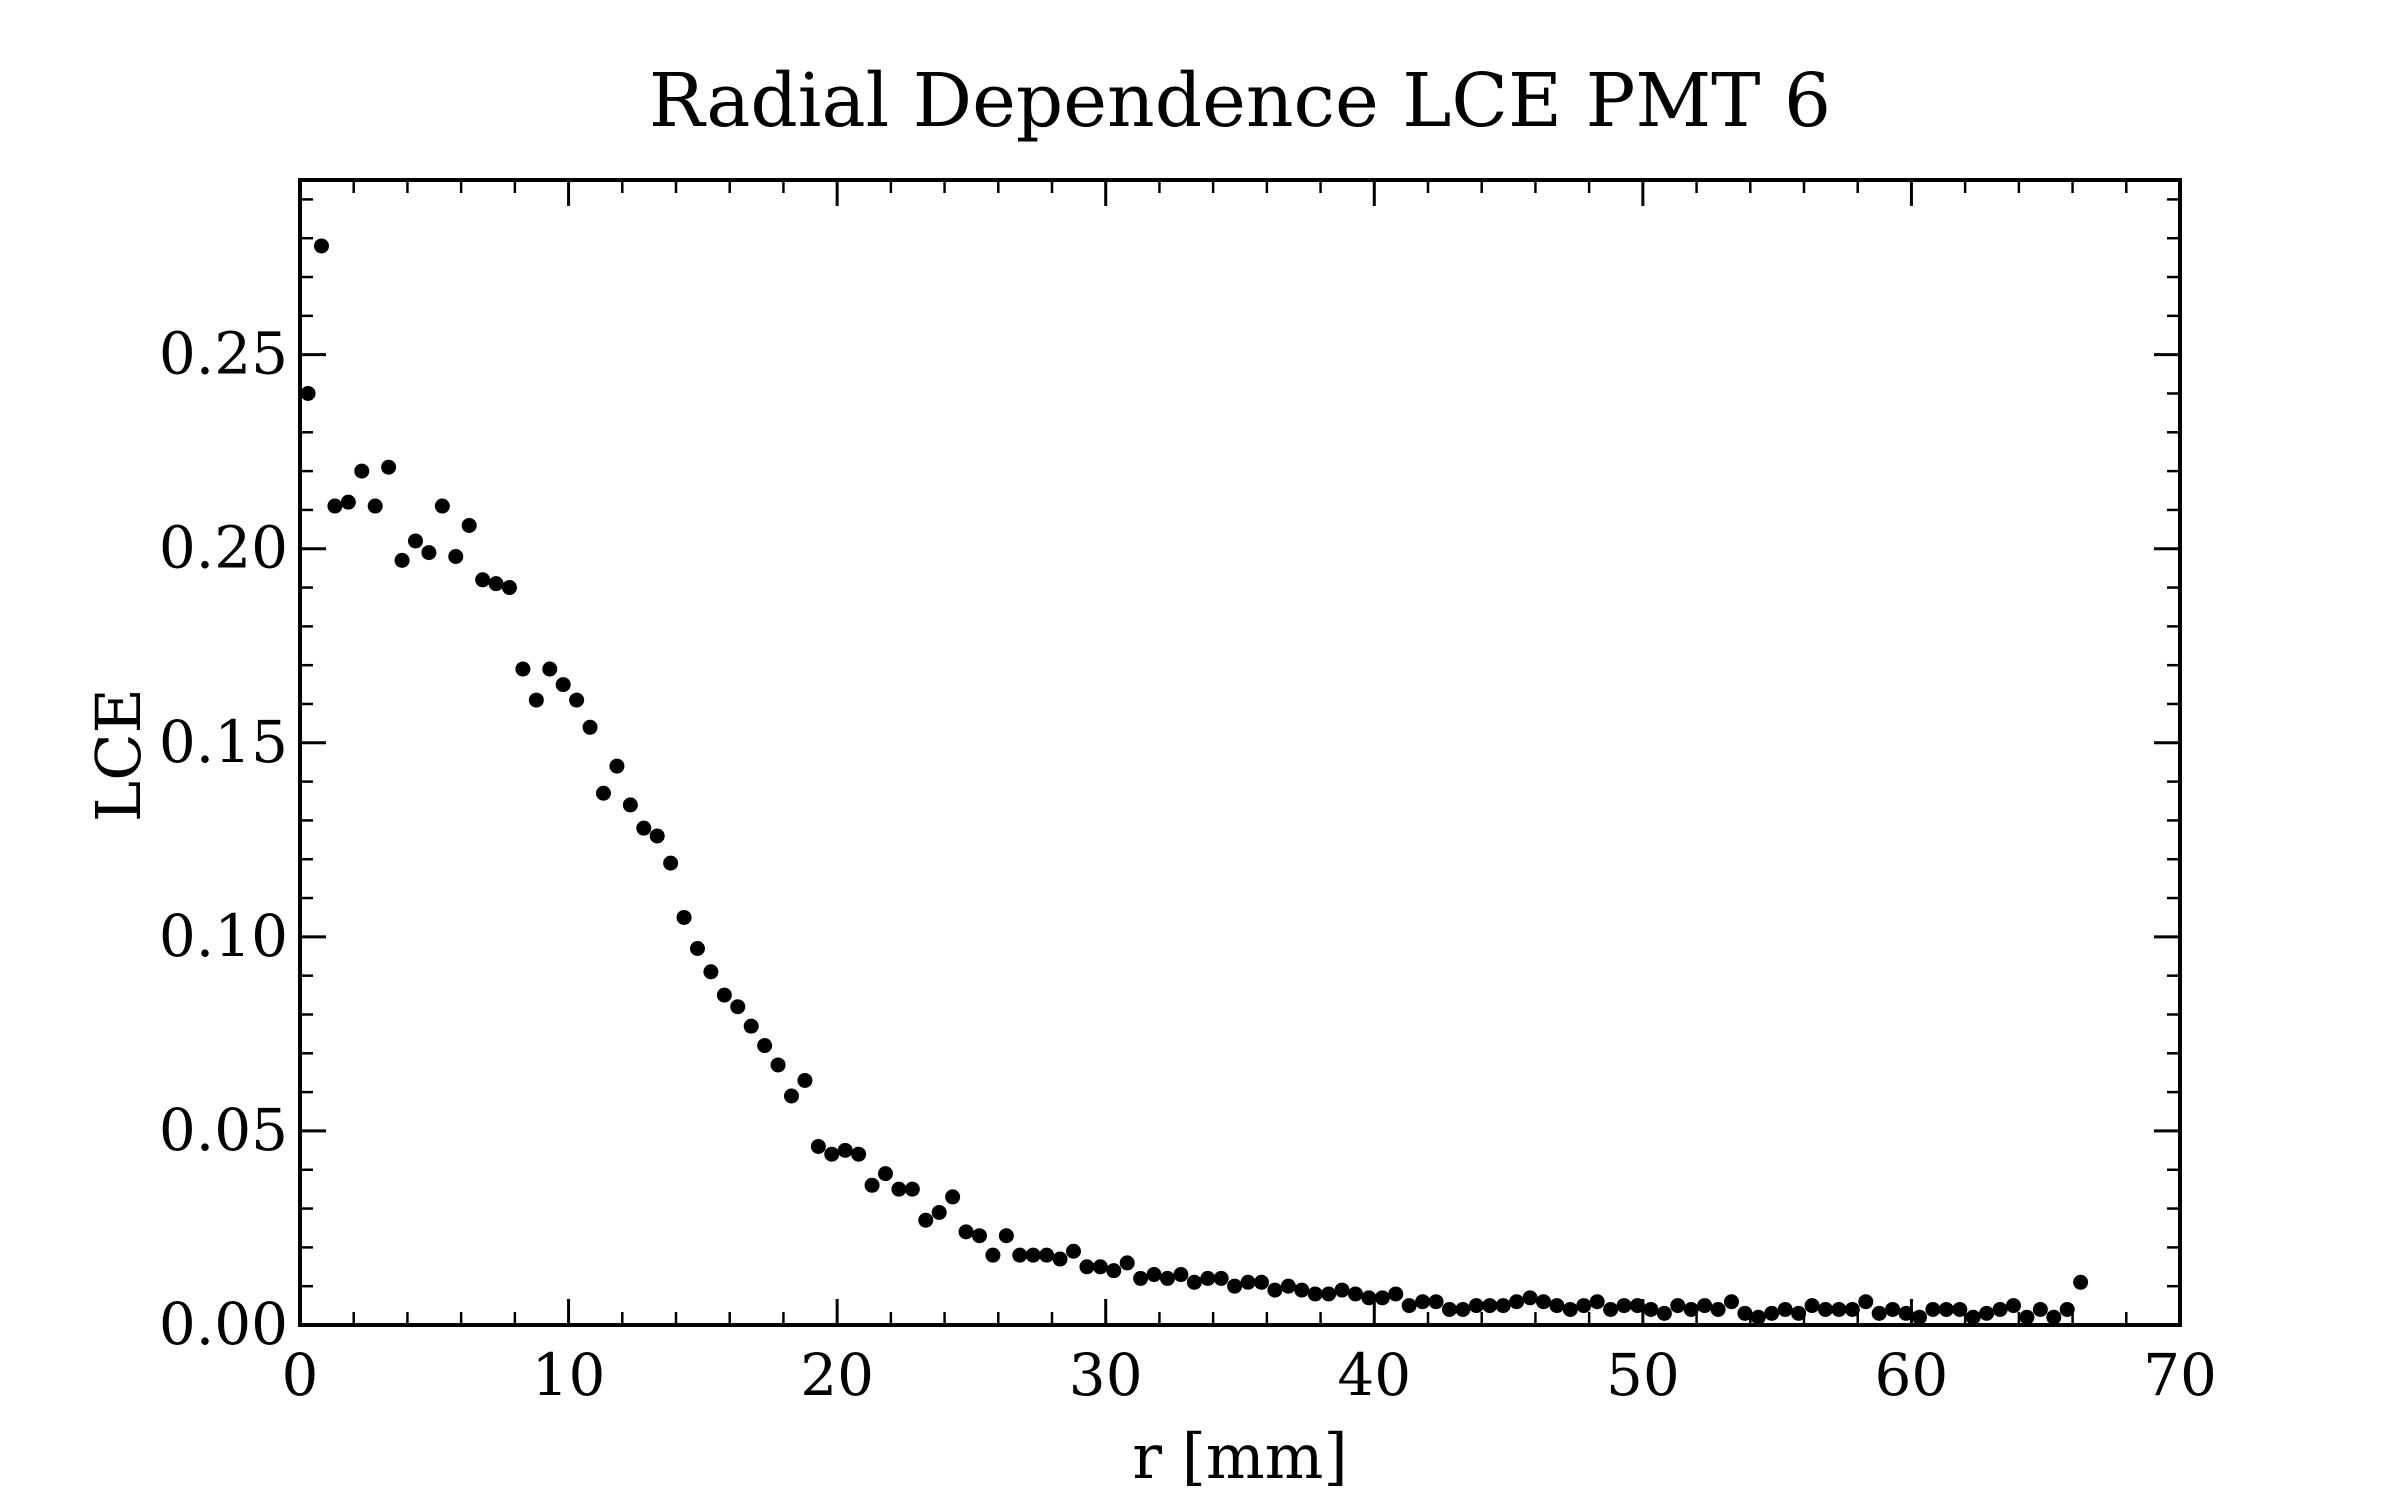 The height and width of the screenshot is (1500, 2400). Describe the element at coordinates (837, 1375) in the screenshot. I see `x-tick-label: 20` at that location.